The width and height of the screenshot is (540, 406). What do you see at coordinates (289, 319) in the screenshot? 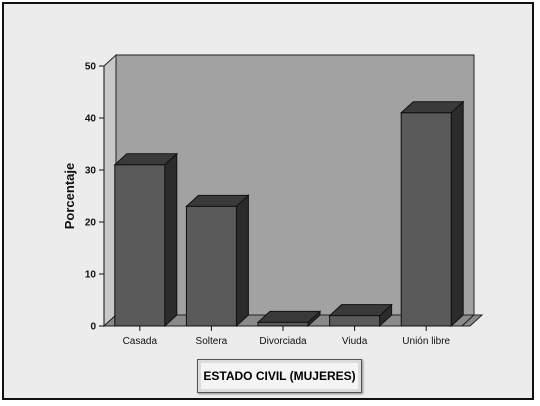
I see `bar-divorciada` at bounding box center [289, 319].